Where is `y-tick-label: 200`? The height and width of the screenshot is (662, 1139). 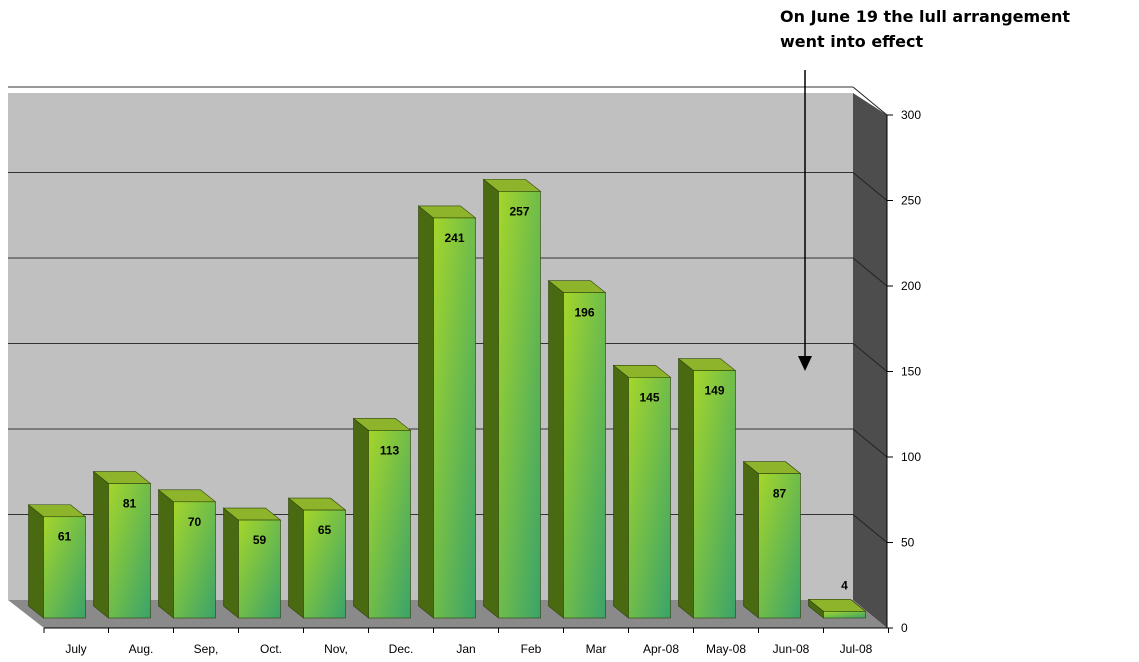
y-tick-label: 200 is located at coordinates (911, 286).